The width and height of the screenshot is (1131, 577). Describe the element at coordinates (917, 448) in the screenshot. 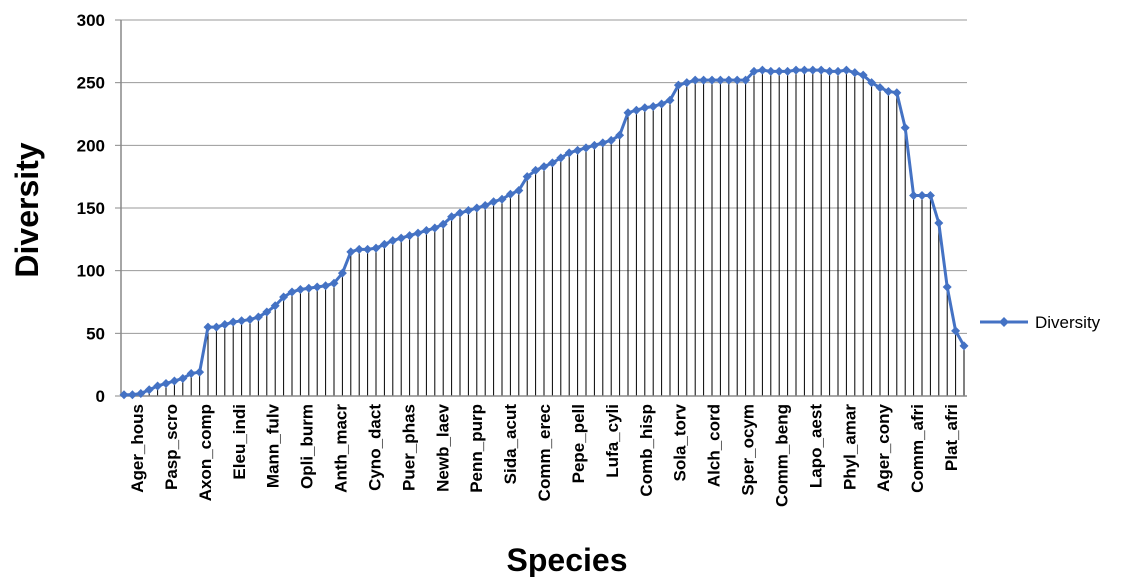

I see `x-tick-label: Comm_afri` at that location.